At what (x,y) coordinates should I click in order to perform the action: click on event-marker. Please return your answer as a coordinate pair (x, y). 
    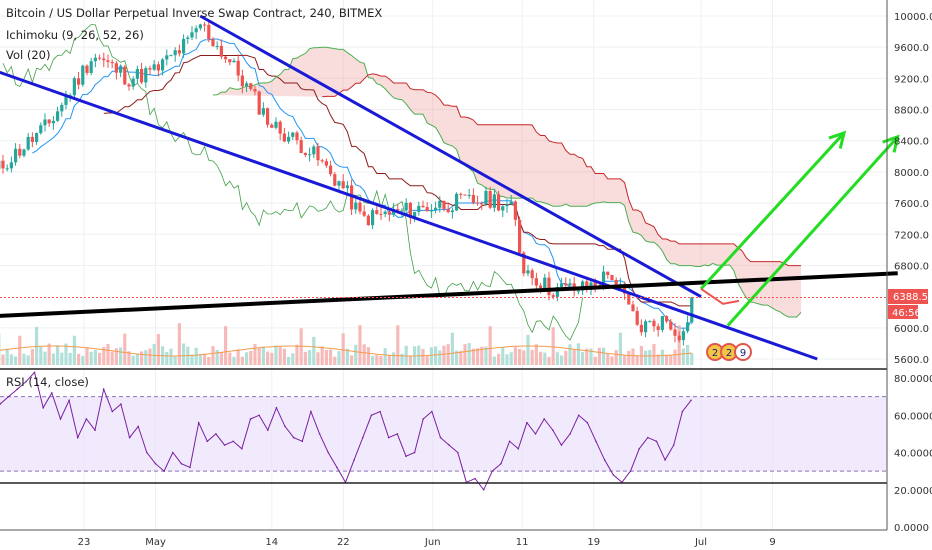
    Looking at the image, I should click on (743, 352).